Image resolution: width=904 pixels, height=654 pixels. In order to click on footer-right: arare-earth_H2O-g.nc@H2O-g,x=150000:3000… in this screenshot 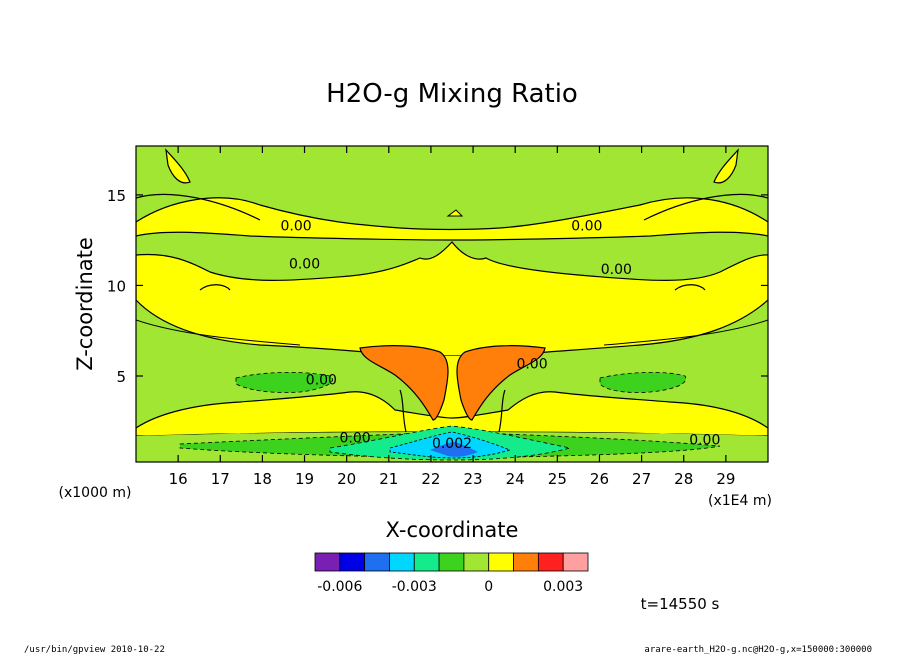, I will do `click(758, 649)`.